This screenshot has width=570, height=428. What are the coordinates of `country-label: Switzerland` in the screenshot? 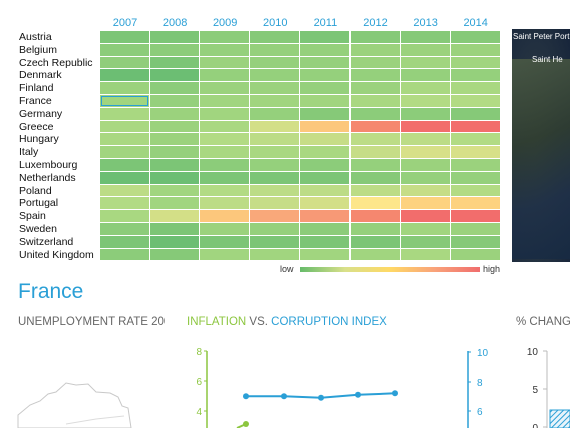 It's located at (46, 241).